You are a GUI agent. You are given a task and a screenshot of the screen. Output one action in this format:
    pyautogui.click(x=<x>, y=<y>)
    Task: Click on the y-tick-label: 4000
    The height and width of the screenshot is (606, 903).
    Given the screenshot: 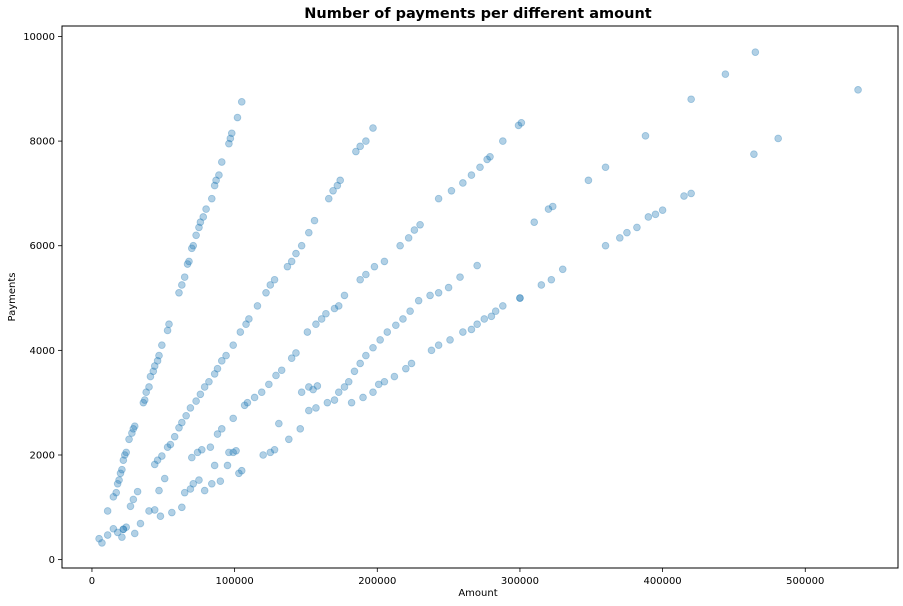 What is the action you would take?
    pyautogui.click(x=42, y=351)
    